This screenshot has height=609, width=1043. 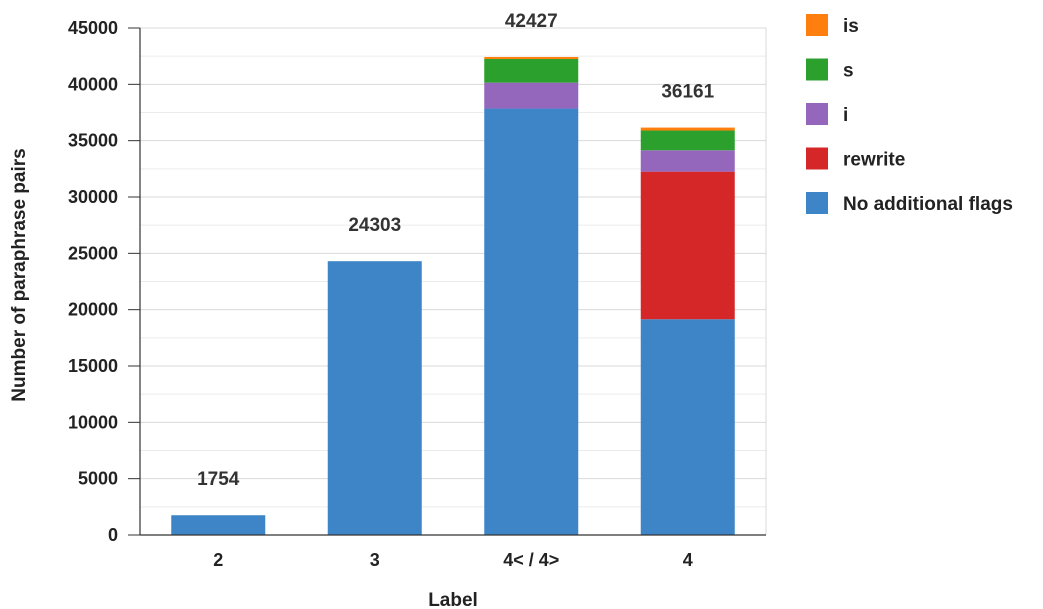 What do you see at coordinates (851, 26) in the screenshot?
I see `legend-label: is` at bounding box center [851, 26].